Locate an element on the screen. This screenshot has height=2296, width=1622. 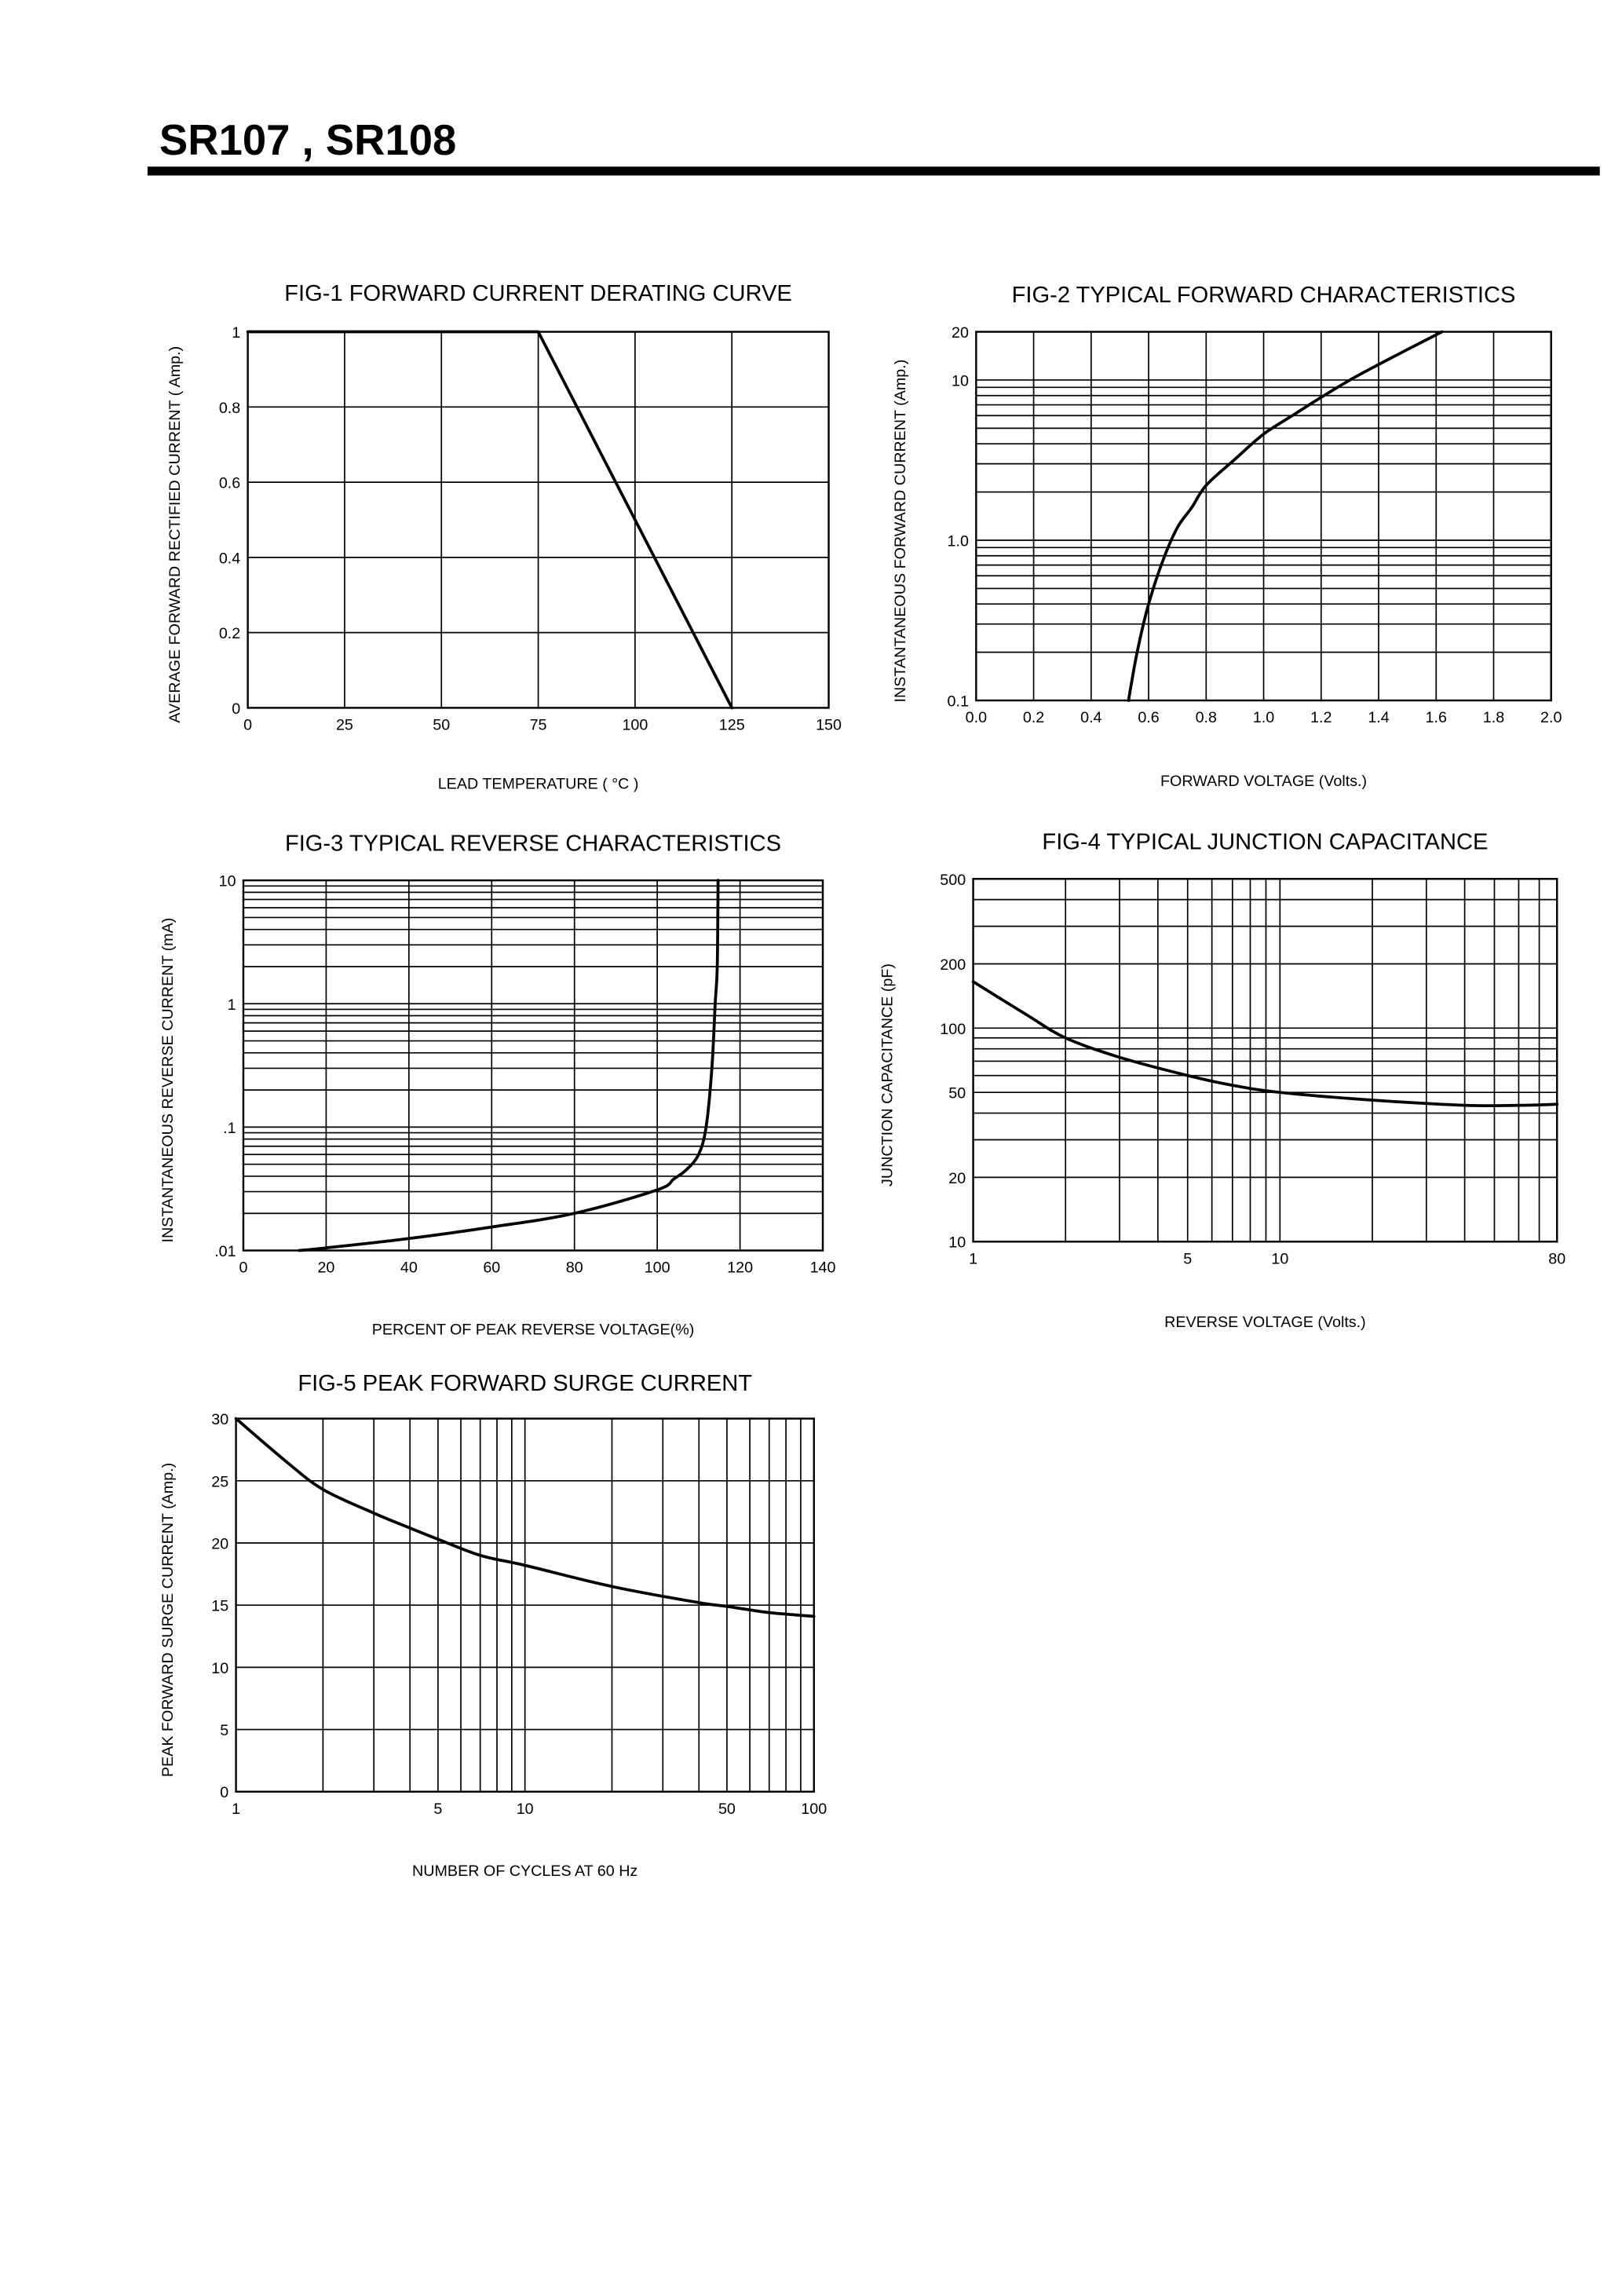
x-tick-label: 0.2 is located at coordinates (1033, 718).